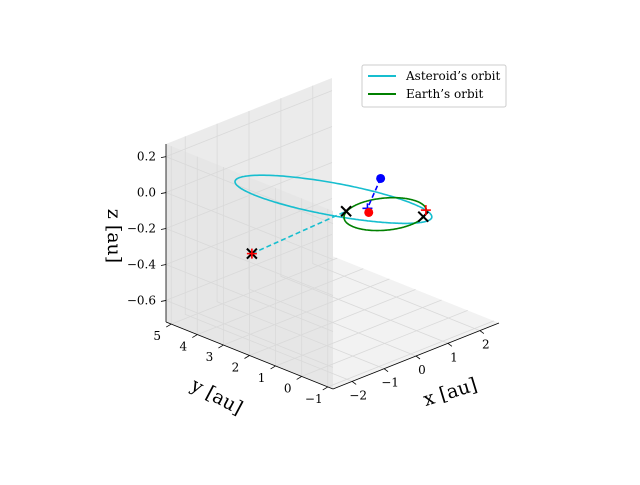 Image resolution: width=640 pixels, height=485 pixels. I want to click on y-axis-label: y [au], so click(216, 397).